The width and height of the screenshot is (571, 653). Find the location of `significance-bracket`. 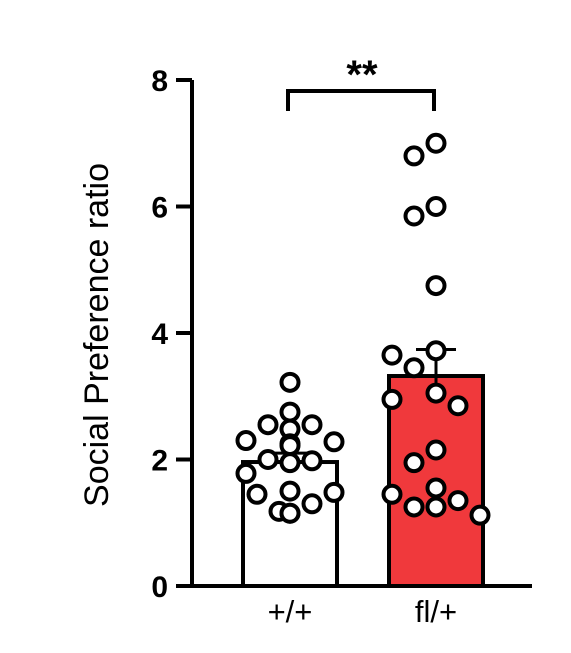

significance-bracket is located at coordinates (361, 100).